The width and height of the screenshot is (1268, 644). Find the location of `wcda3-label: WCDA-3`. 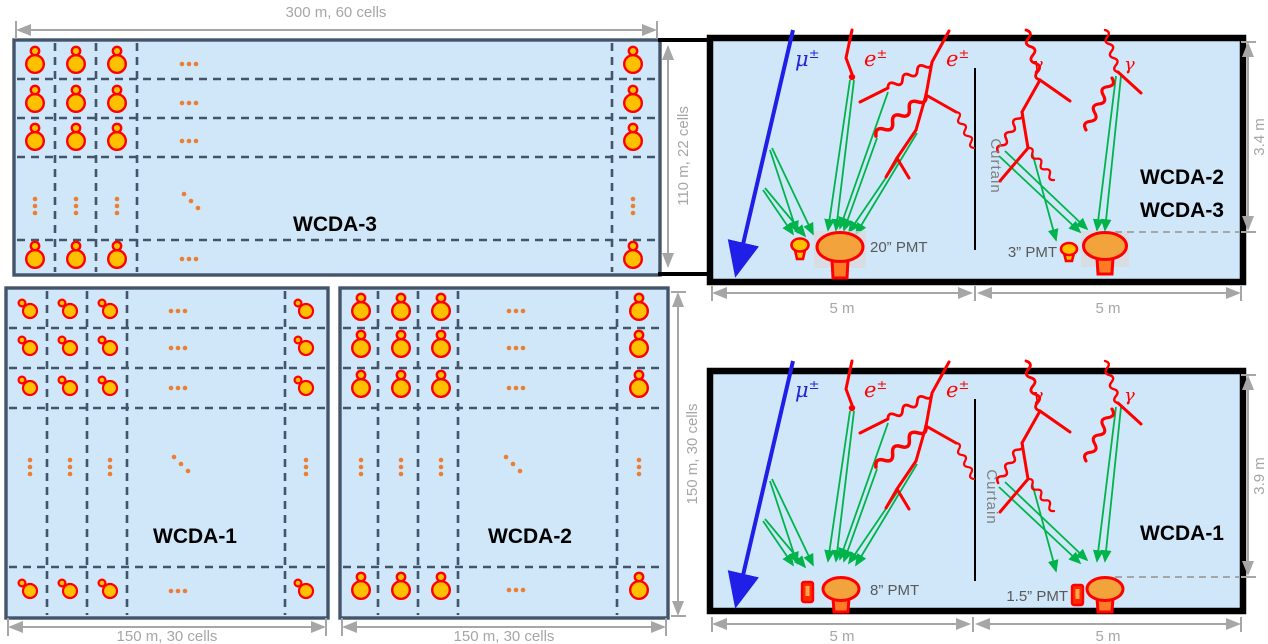

wcda3-label: WCDA-3 is located at coordinates (335, 224).